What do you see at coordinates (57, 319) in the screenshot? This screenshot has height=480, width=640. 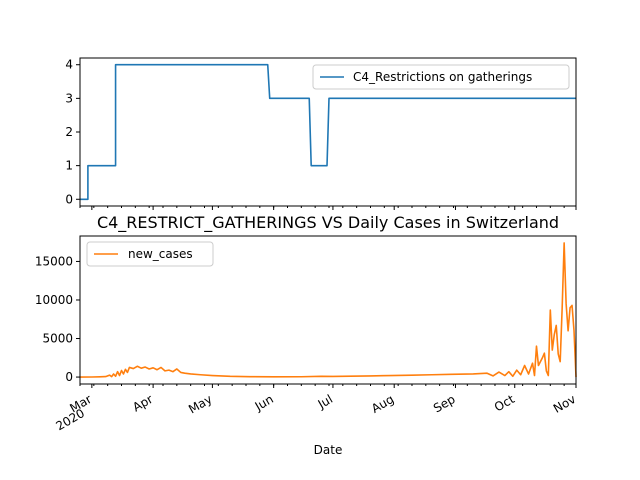 I see `bottom-y-axis: 0 5000 10000 15000` at bounding box center [57, 319].